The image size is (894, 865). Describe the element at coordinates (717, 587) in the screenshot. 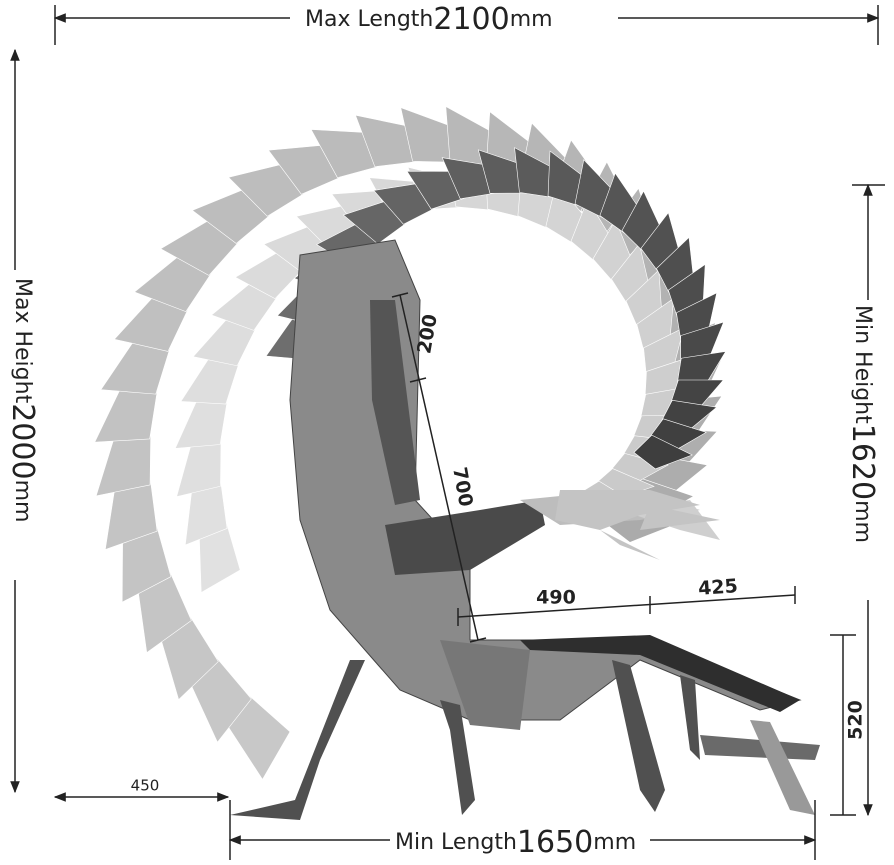

I see `legrest-label: 425` at that location.